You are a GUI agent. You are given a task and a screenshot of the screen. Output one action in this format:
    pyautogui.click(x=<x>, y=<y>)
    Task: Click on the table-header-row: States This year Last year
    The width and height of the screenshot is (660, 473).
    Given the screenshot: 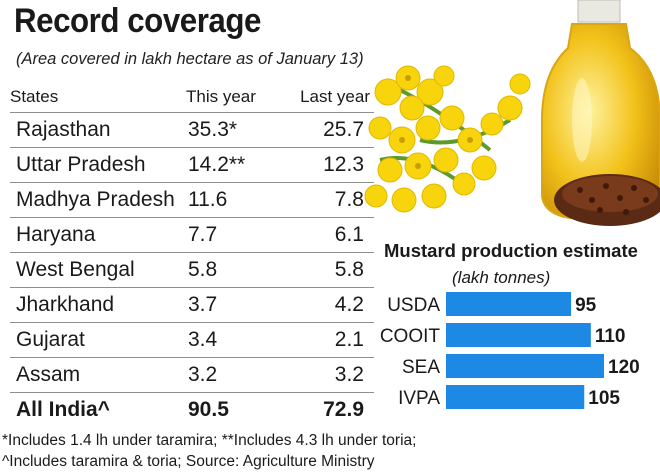 What is the action you would take?
    pyautogui.click(x=192, y=97)
    